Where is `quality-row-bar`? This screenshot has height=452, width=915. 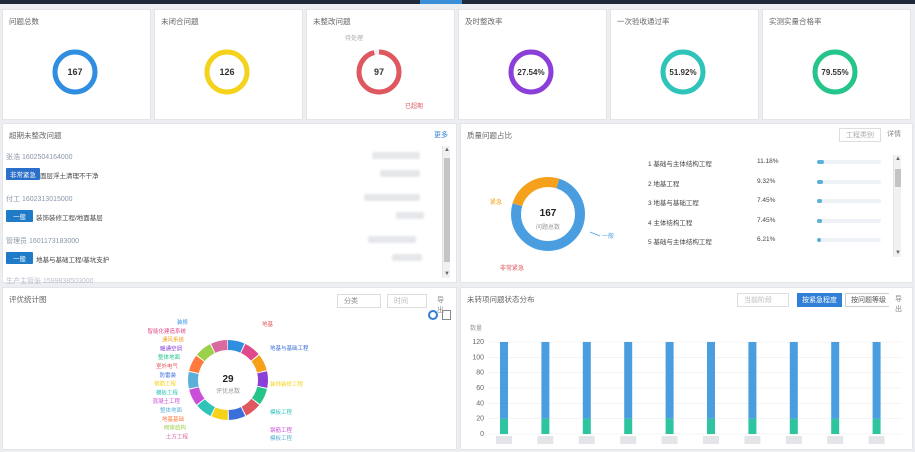 quality-row-bar is located at coordinates (849, 201).